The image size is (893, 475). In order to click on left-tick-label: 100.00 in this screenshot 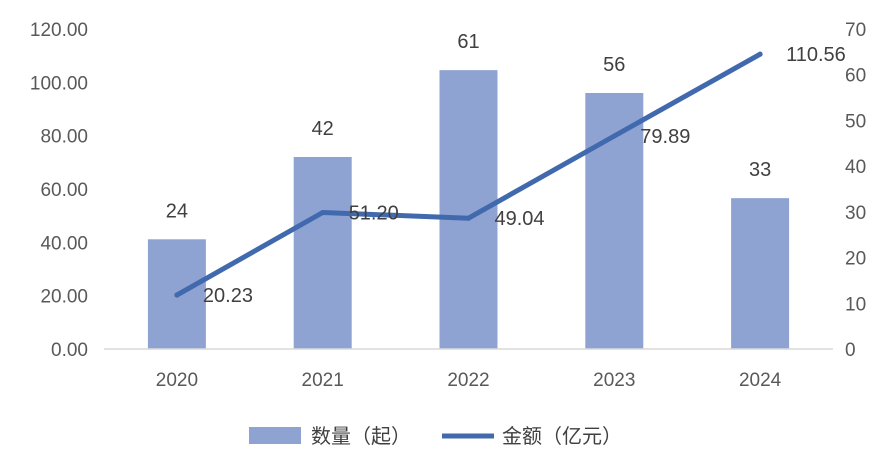, I will do `click(59, 83)`.